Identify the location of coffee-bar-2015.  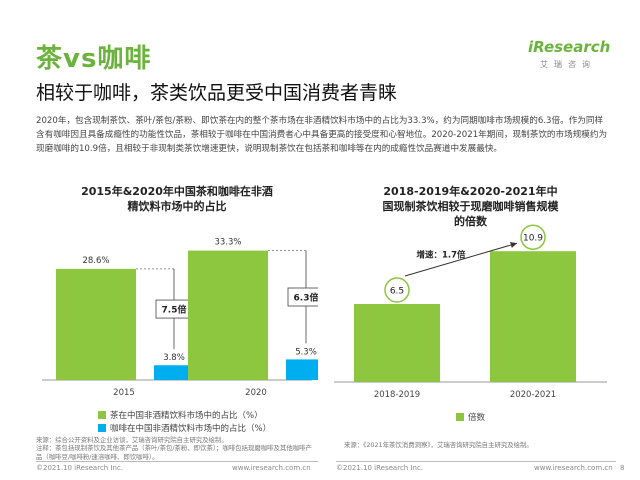
(174, 372).